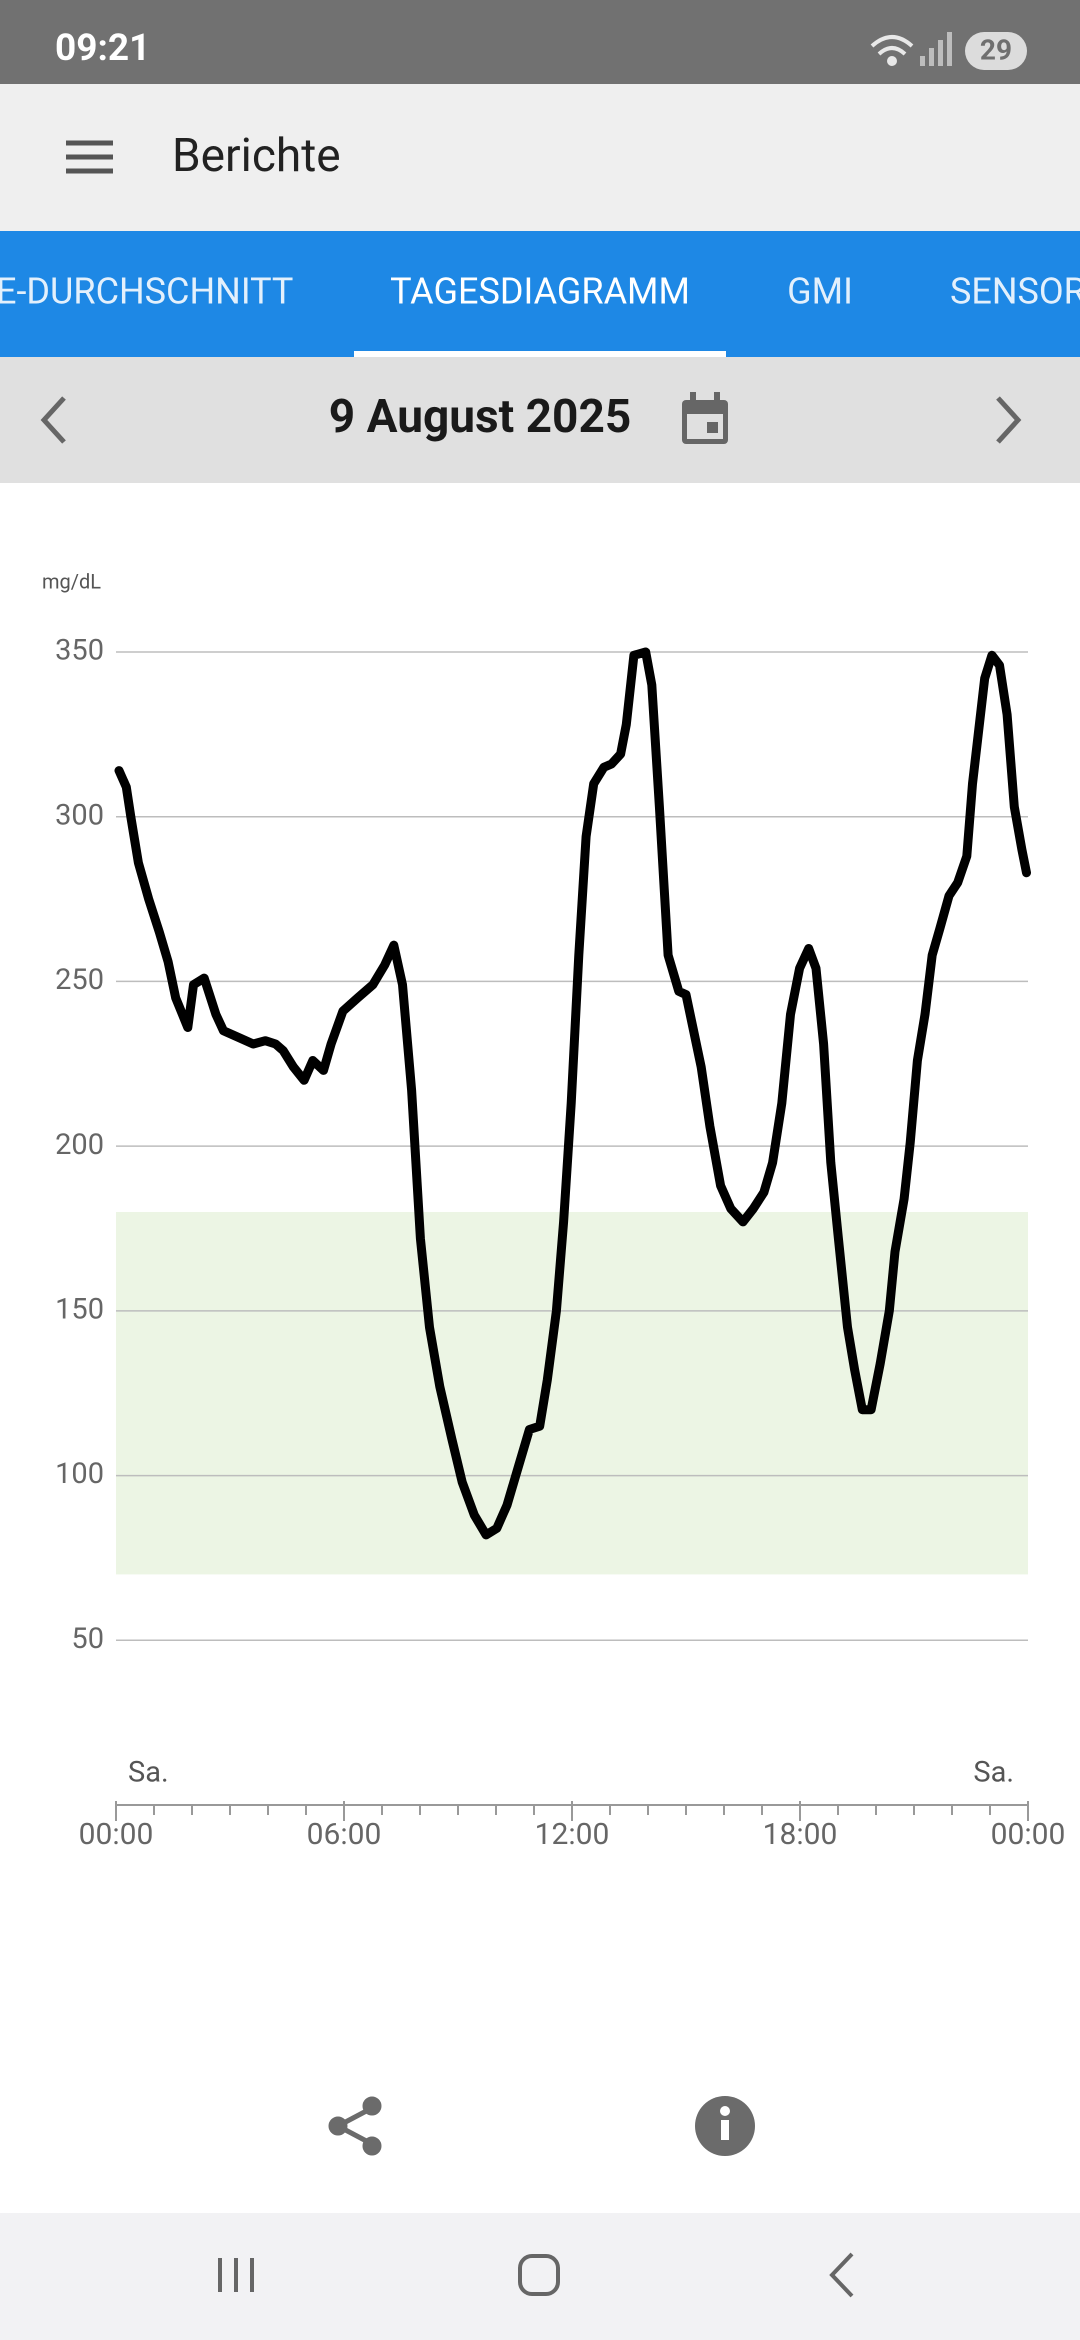  What do you see at coordinates (892, 50) in the screenshot?
I see `wifi-icon` at bounding box center [892, 50].